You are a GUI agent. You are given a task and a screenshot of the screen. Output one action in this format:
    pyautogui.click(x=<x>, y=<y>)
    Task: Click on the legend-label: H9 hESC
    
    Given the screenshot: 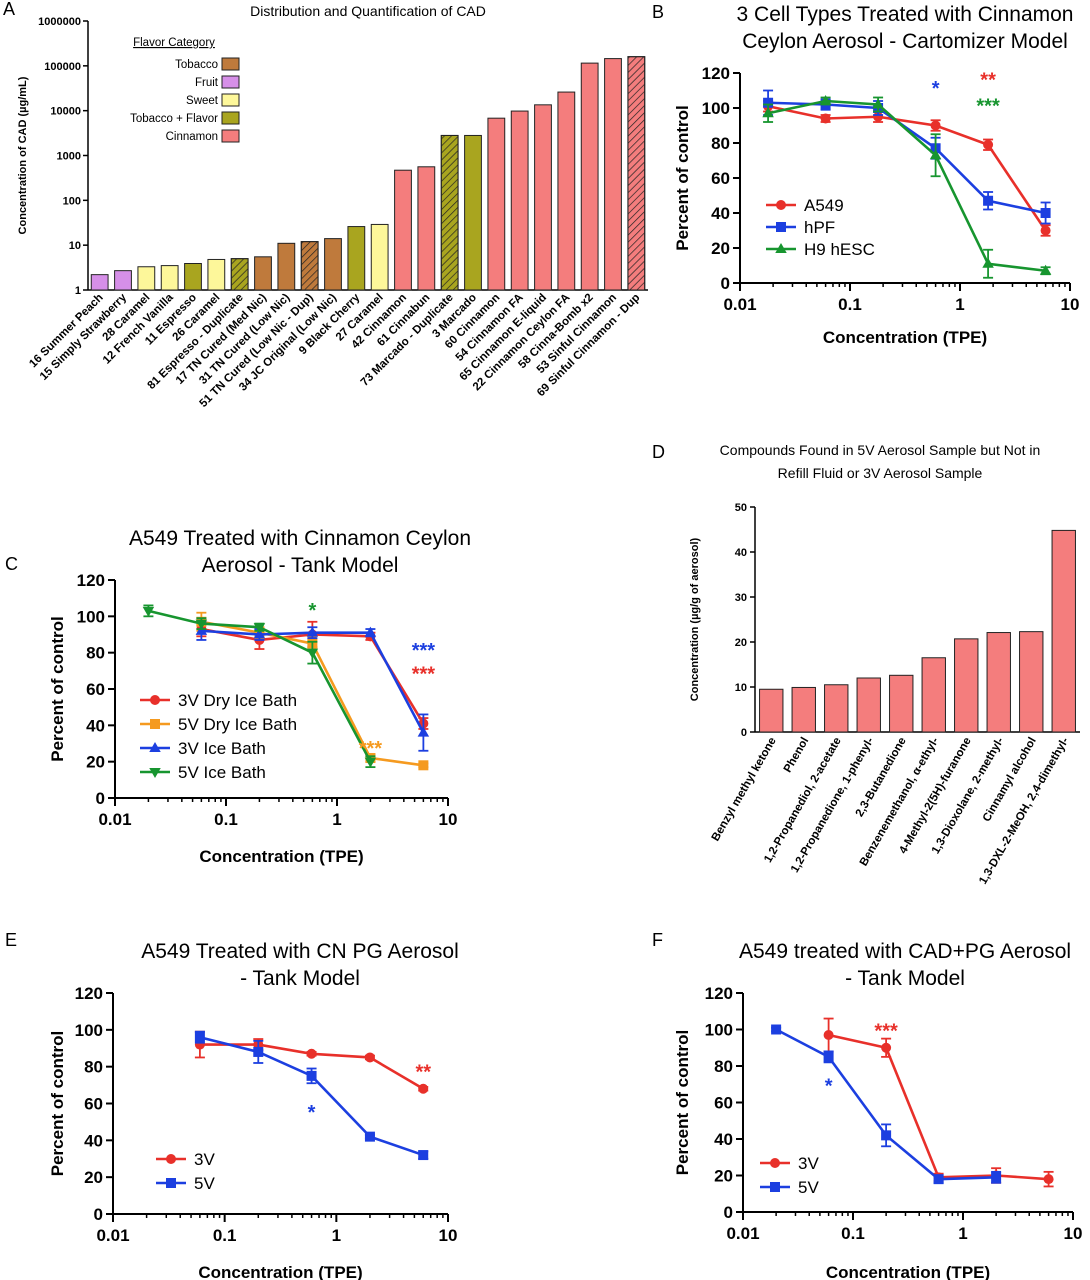 What is the action you would take?
    pyautogui.click(x=839, y=249)
    